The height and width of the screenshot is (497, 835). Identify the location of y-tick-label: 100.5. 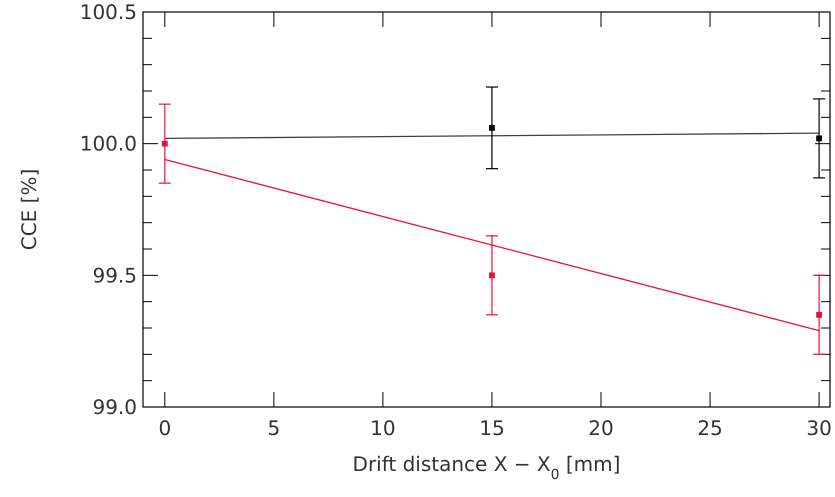
(108, 12).